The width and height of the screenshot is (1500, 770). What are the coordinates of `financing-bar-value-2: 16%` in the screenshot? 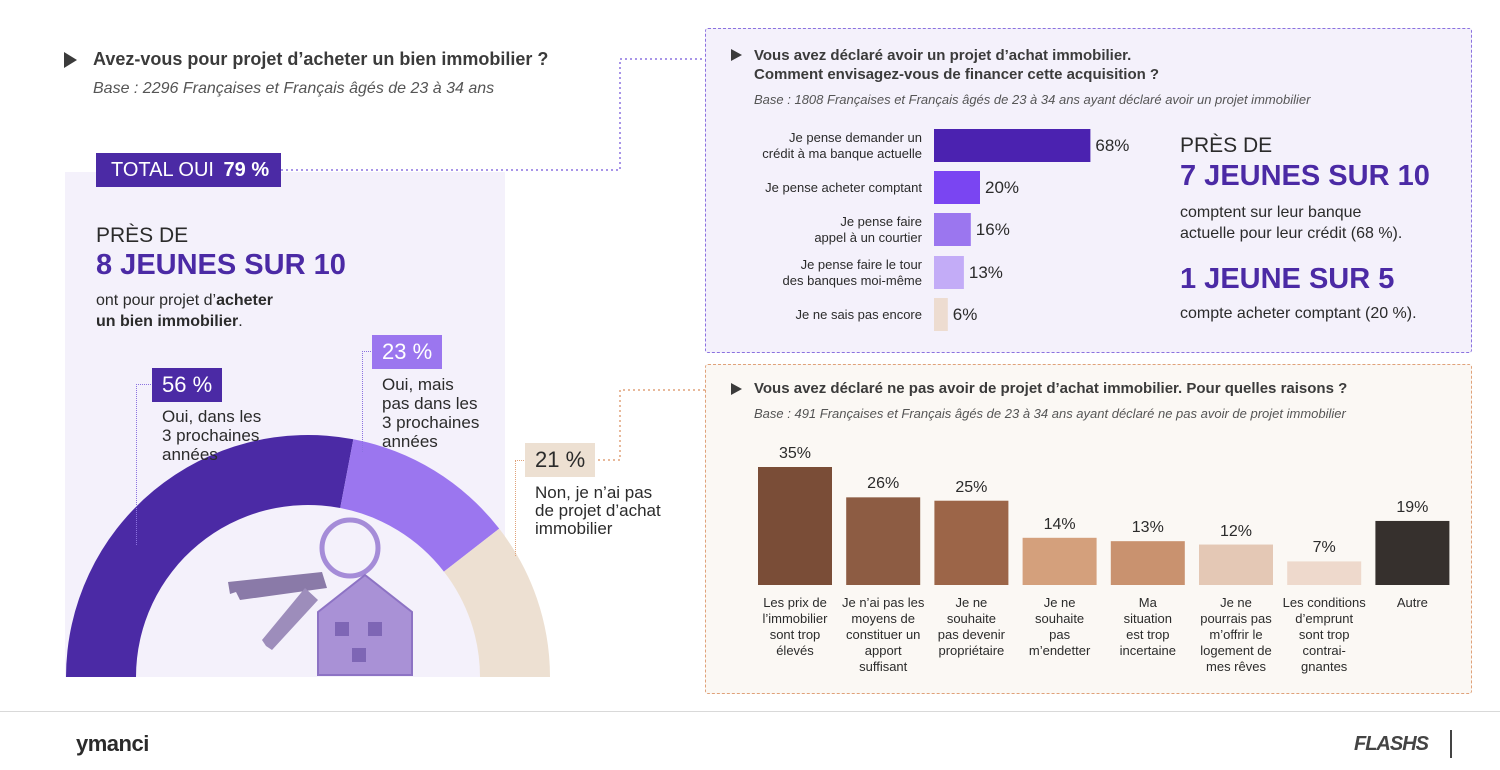 It's located at (992, 229).